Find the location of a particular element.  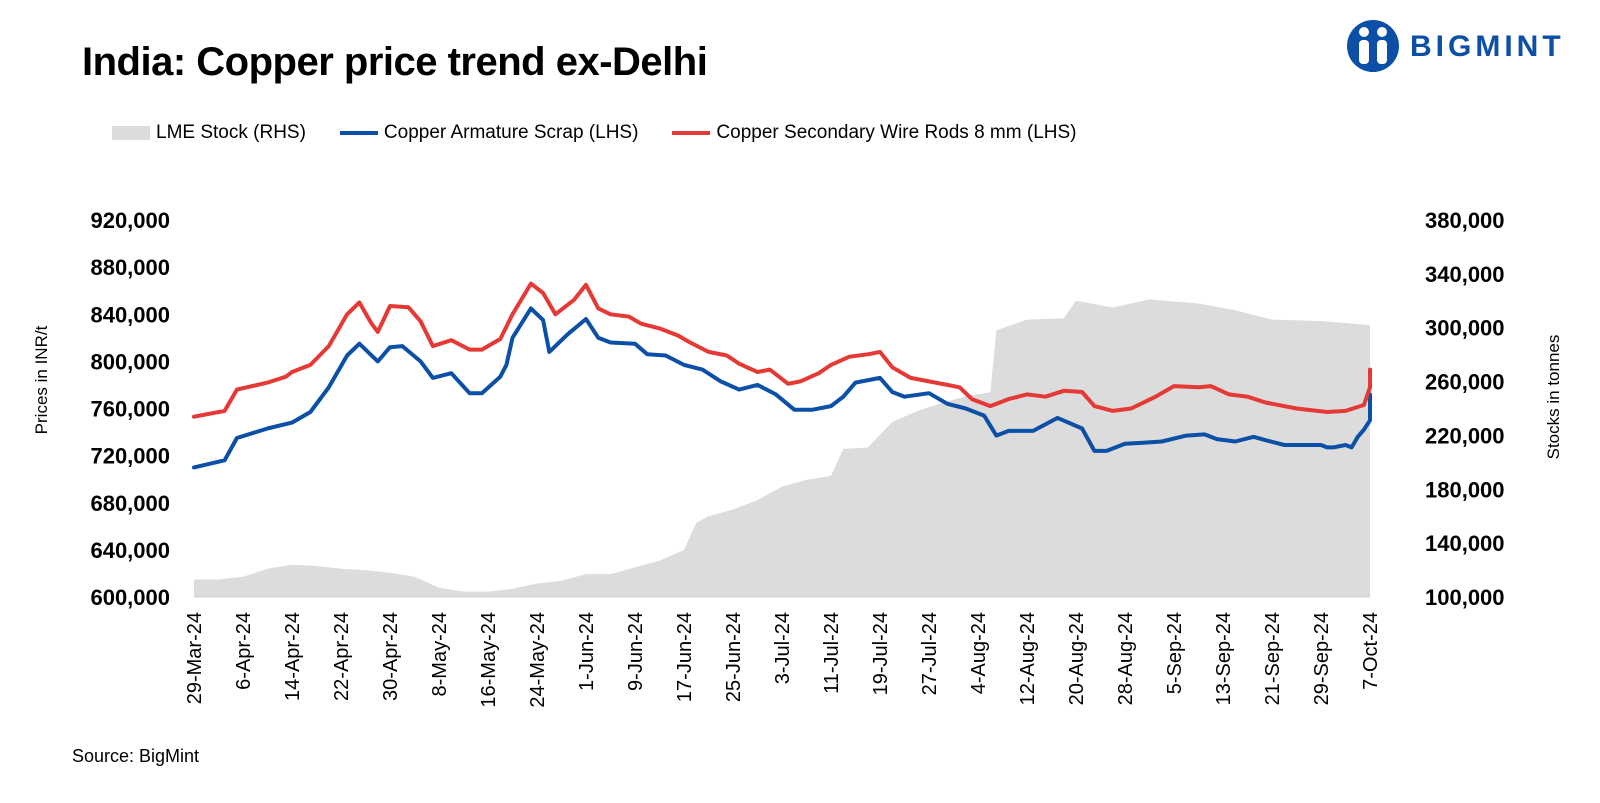

legend-item-wire-rods: Copper Secondary Wire Rods 8 mm (LHS) is located at coordinates (874, 133).